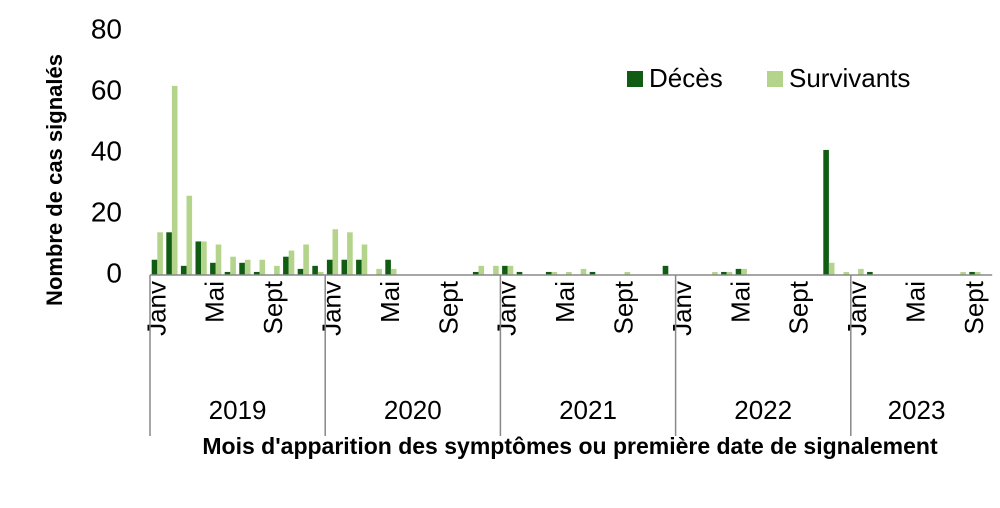  I want to click on year-label: 2020, so click(413, 410).